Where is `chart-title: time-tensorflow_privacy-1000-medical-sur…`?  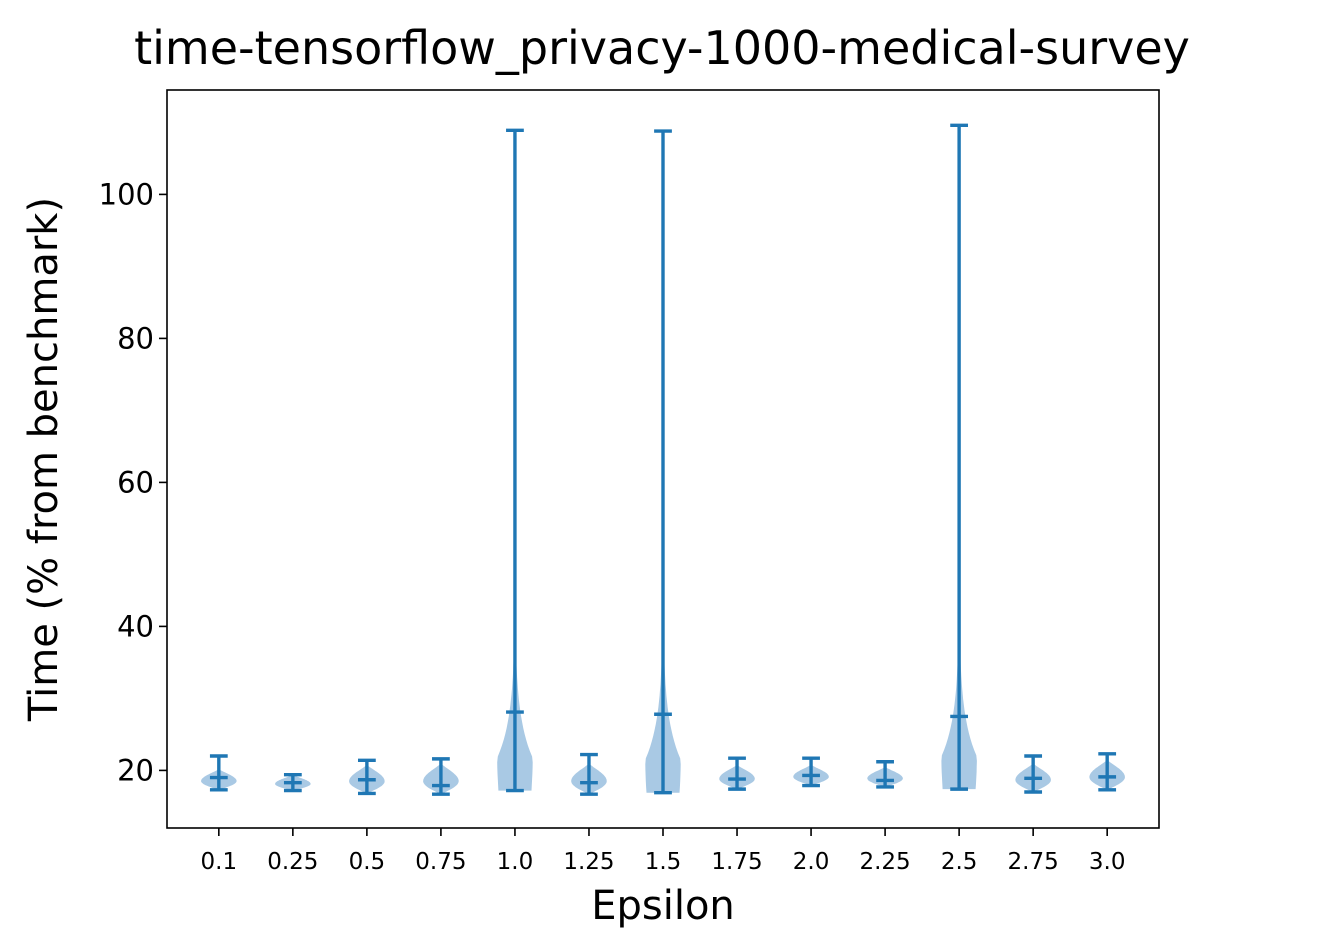
chart-title: time-tensorflow_privacy-1000-medical-sur… is located at coordinates (662, 48).